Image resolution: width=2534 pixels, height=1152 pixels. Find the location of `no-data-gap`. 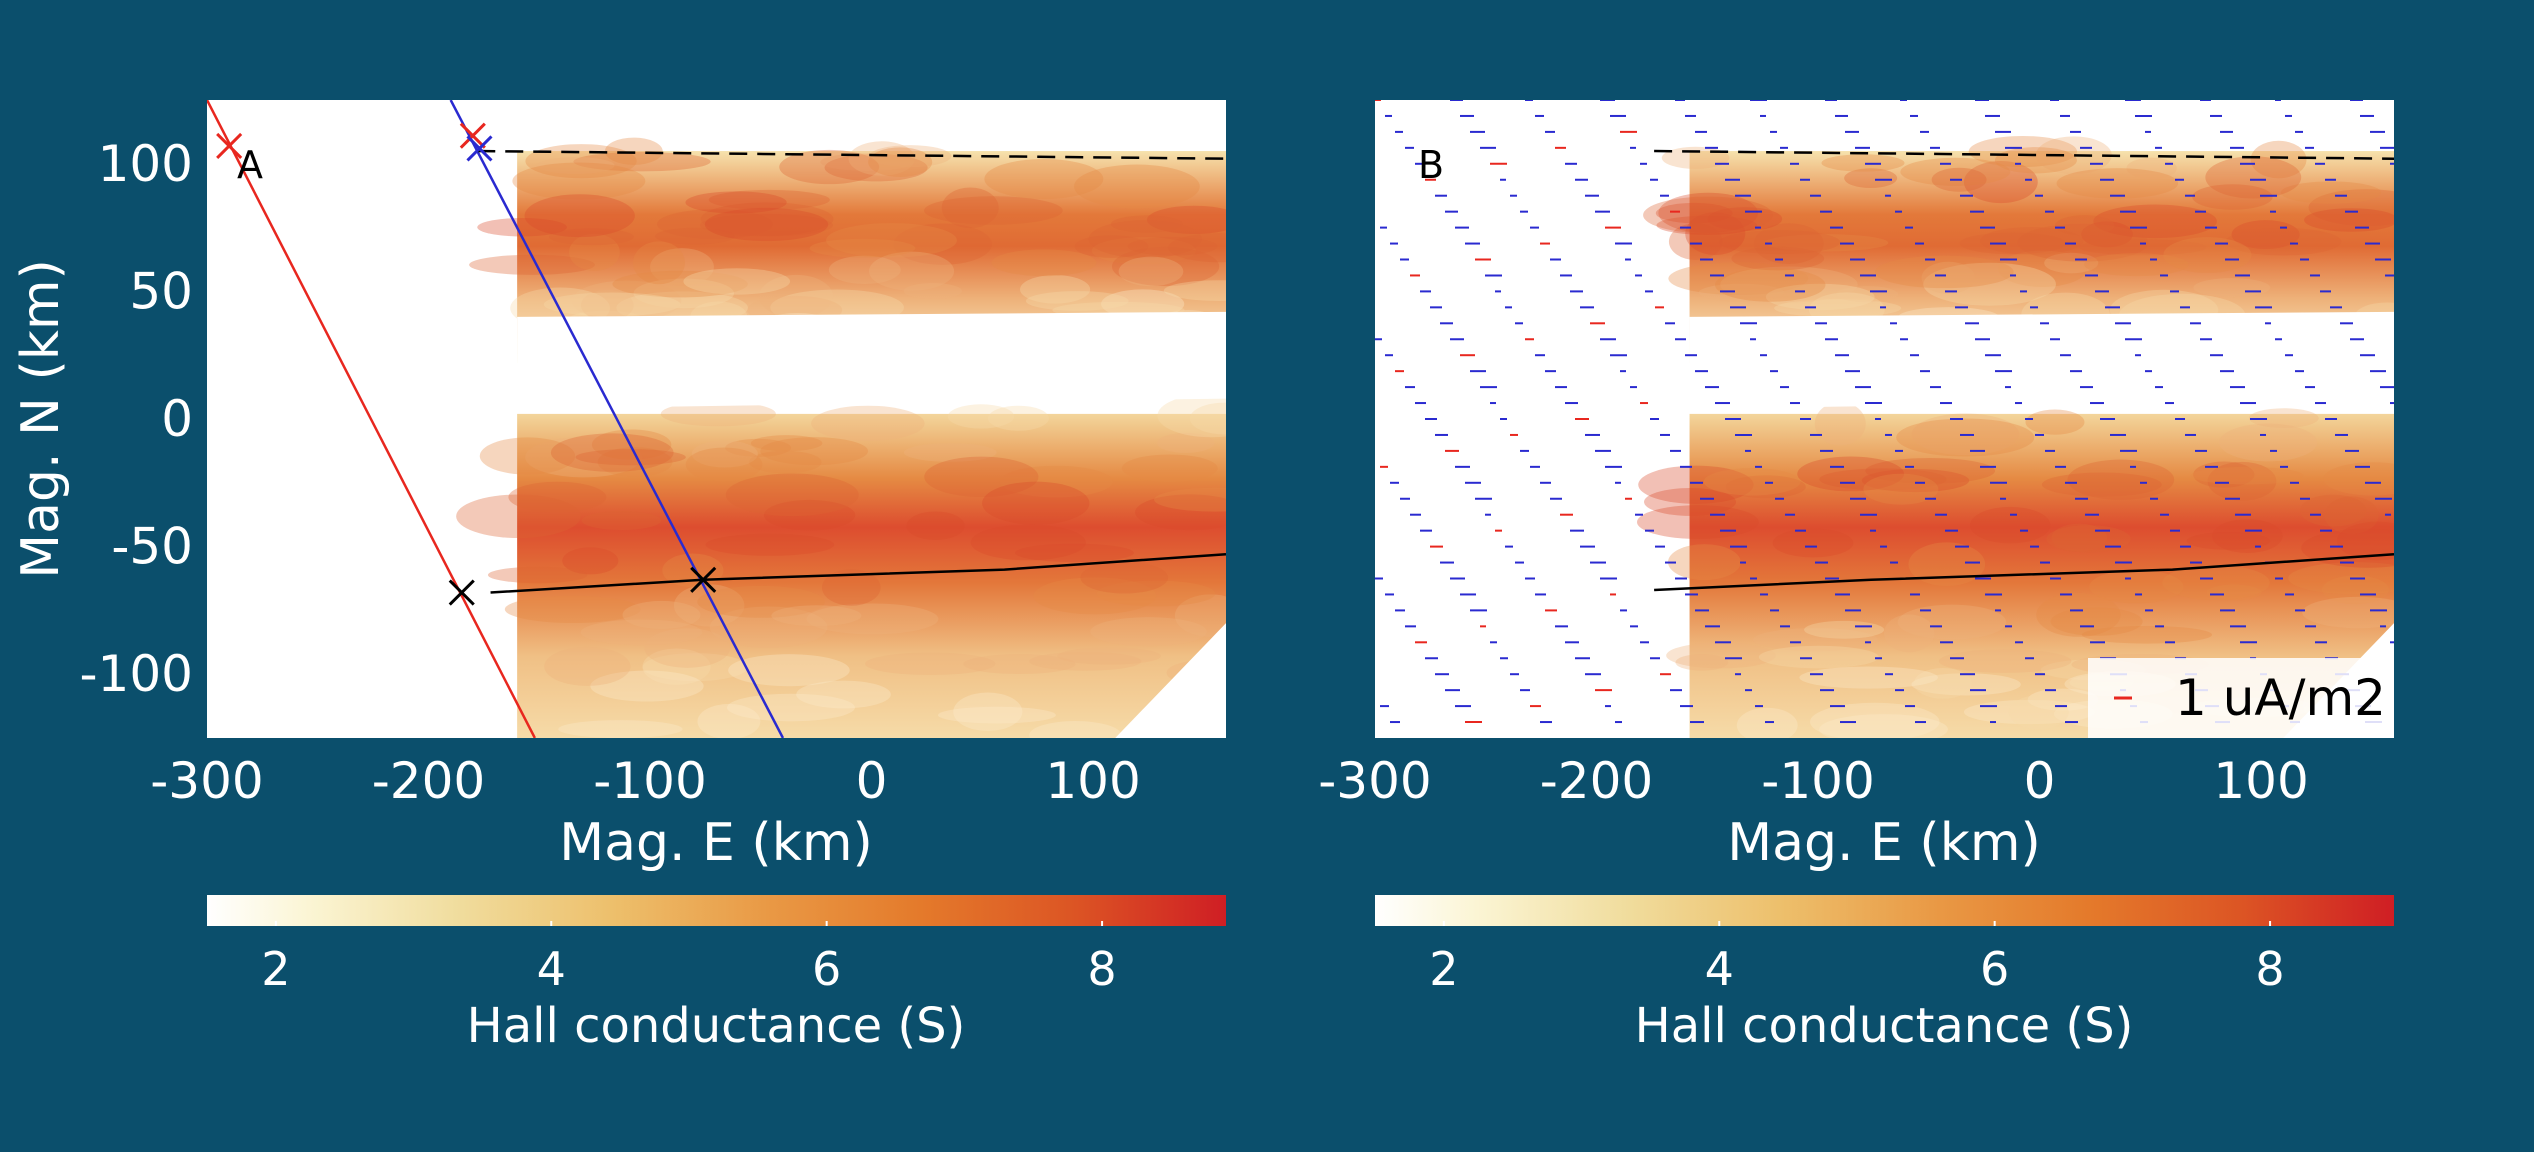

no-data-gap is located at coordinates (871, 360).